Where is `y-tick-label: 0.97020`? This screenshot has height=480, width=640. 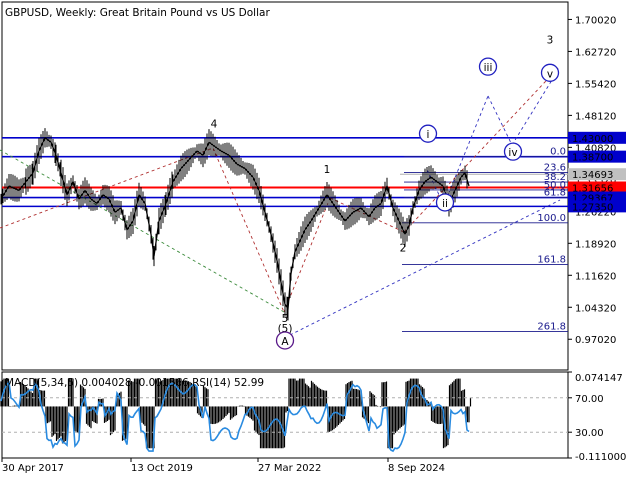 y-tick-label: 0.97020 is located at coordinates (595, 340).